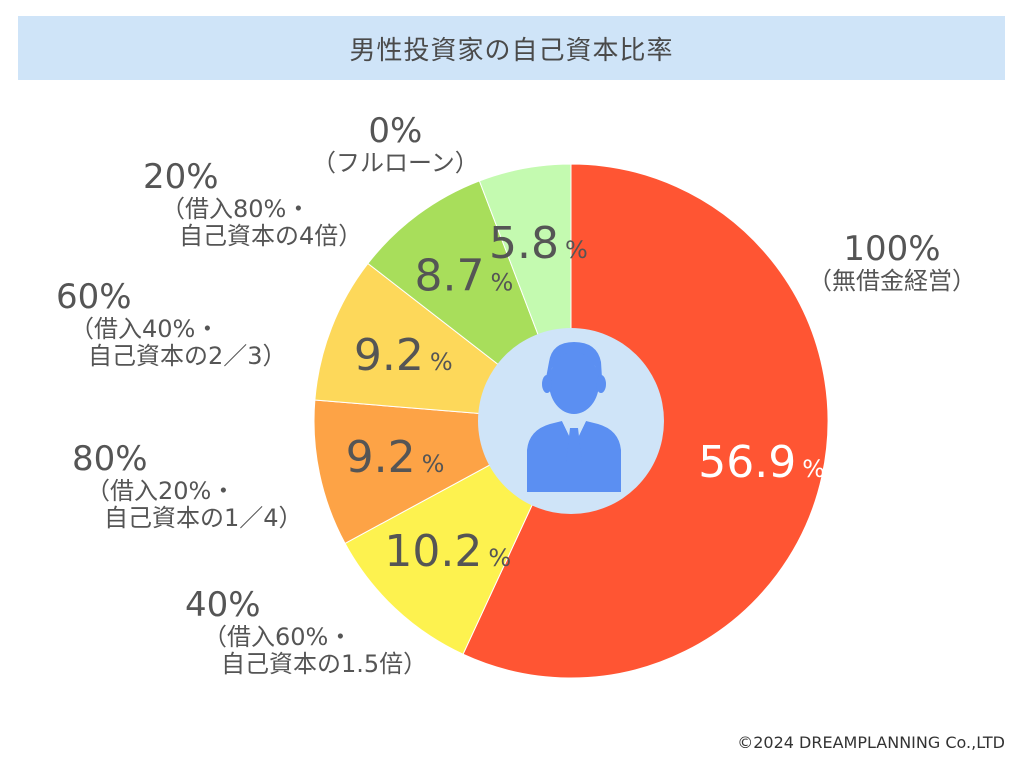  Describe the element at coordinates (271, 235) in the screenshot. I see `category-note: 自己資本の4倍）` at that location.